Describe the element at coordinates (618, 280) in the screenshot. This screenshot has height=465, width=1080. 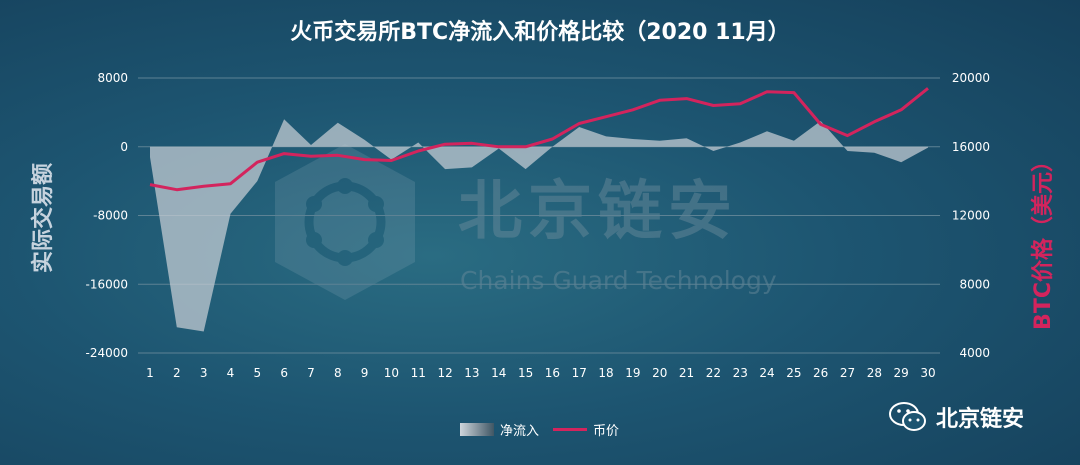
I see `watermark-subtext: Chains Guard Technology` at that location.